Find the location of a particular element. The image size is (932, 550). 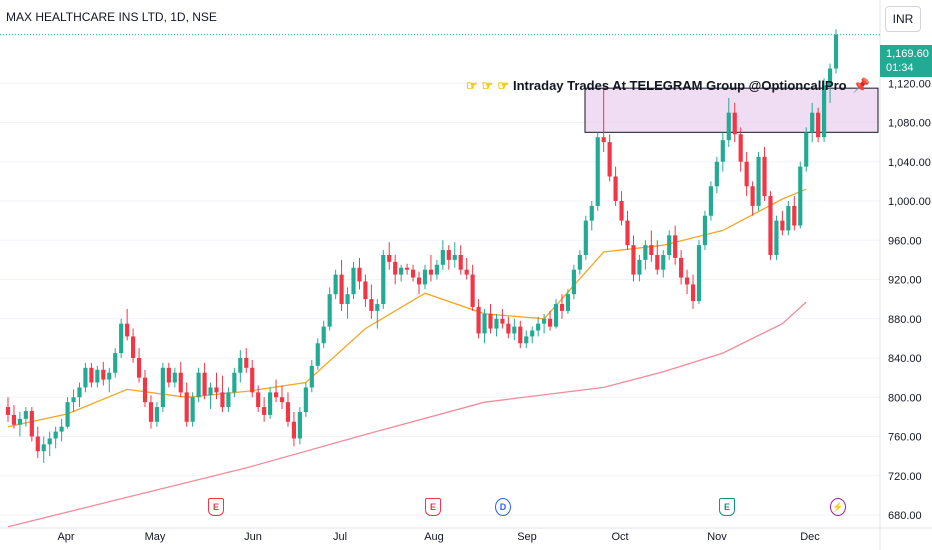

y-tick-label: 760.00 is located at coordinates (905, 438).